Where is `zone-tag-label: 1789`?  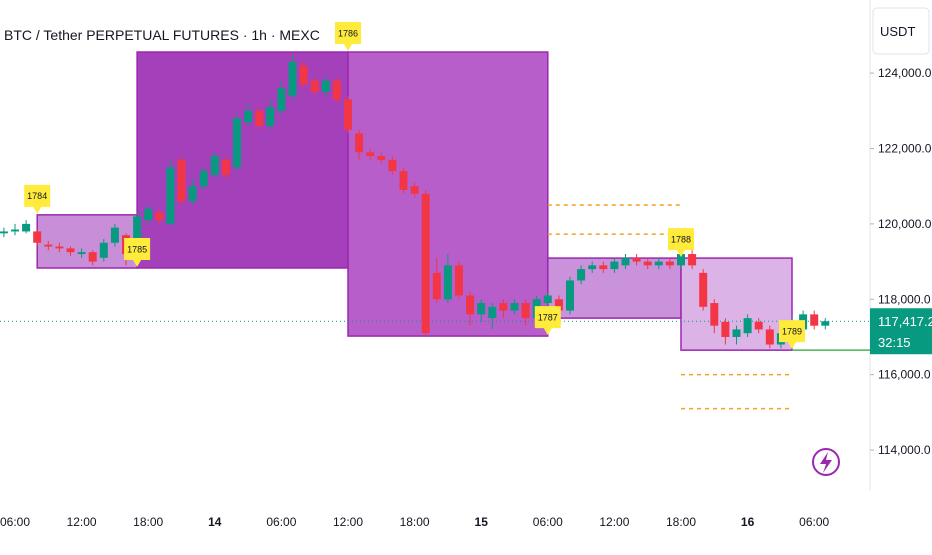
zone-tag-label: 1789 is located at coordinates (792, 332).